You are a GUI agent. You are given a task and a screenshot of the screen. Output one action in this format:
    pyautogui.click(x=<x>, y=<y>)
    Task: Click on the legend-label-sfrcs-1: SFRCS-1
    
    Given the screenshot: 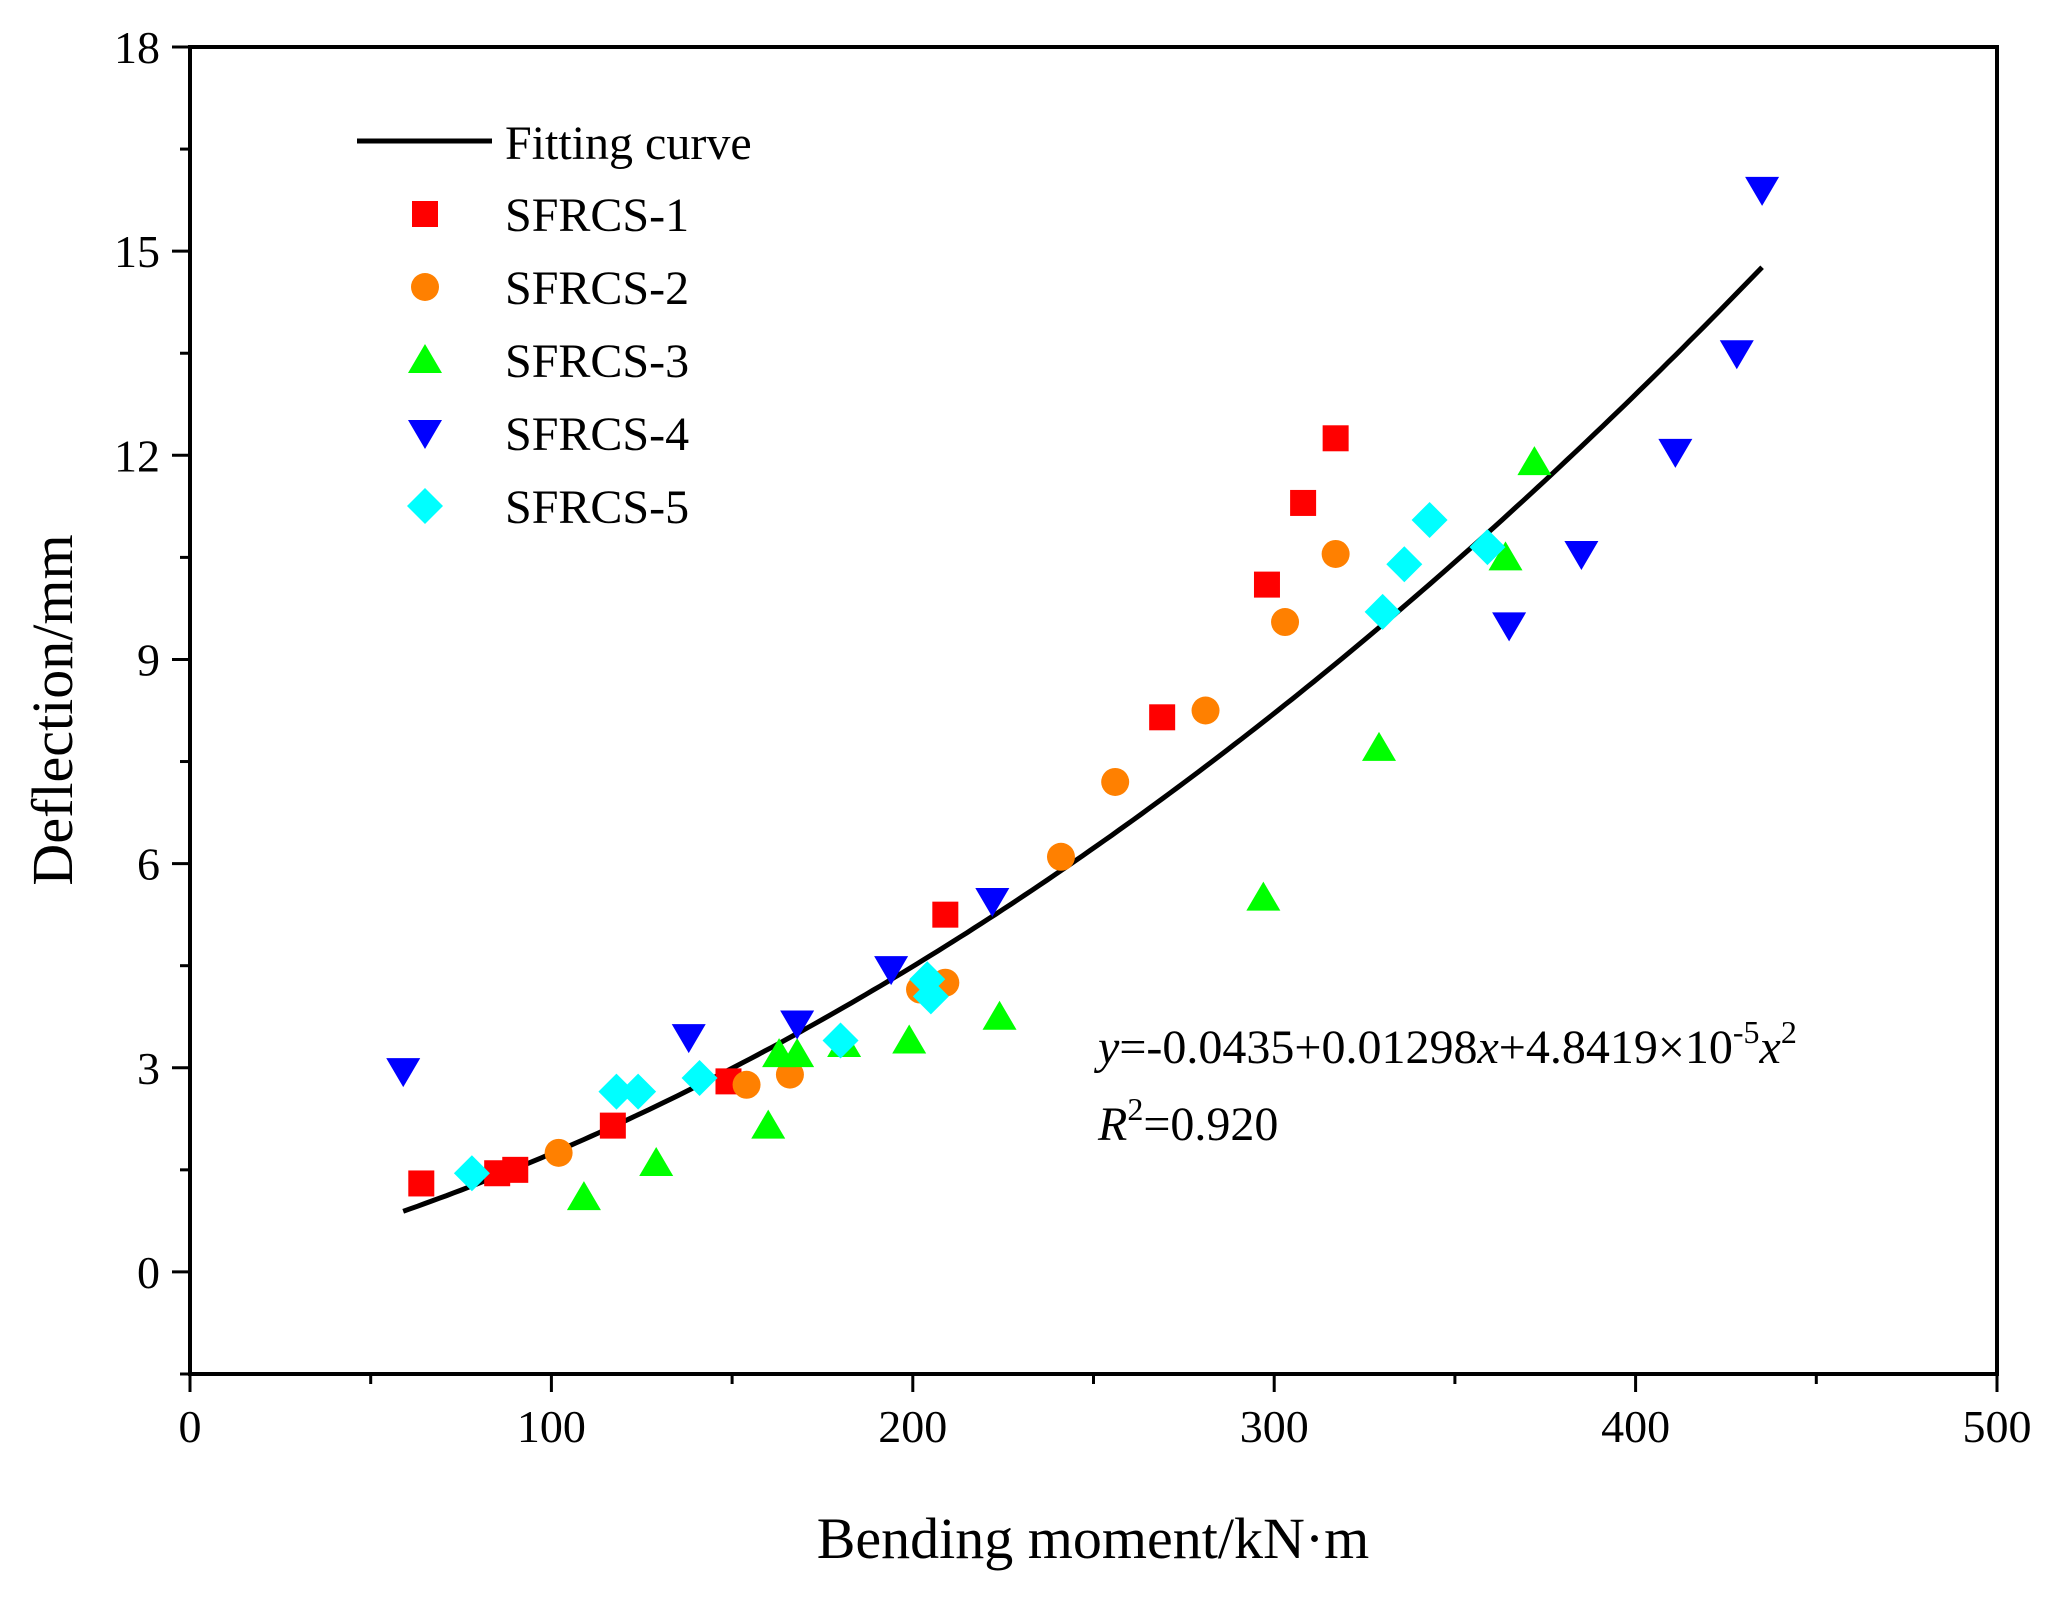 What is the action you would take?
    pyautogui.click(x=597, y=215)
    